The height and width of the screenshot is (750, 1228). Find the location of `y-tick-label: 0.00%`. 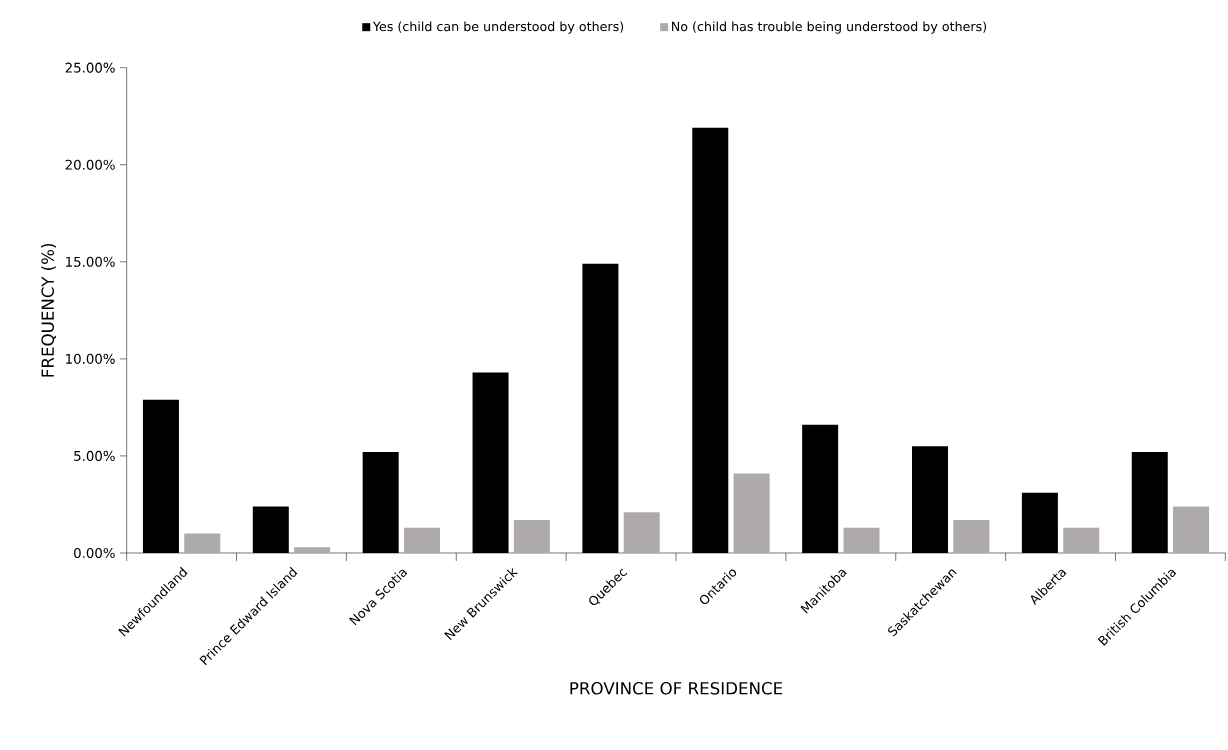

y-tick-label: 0.00% is located at coordinates (94, 553).